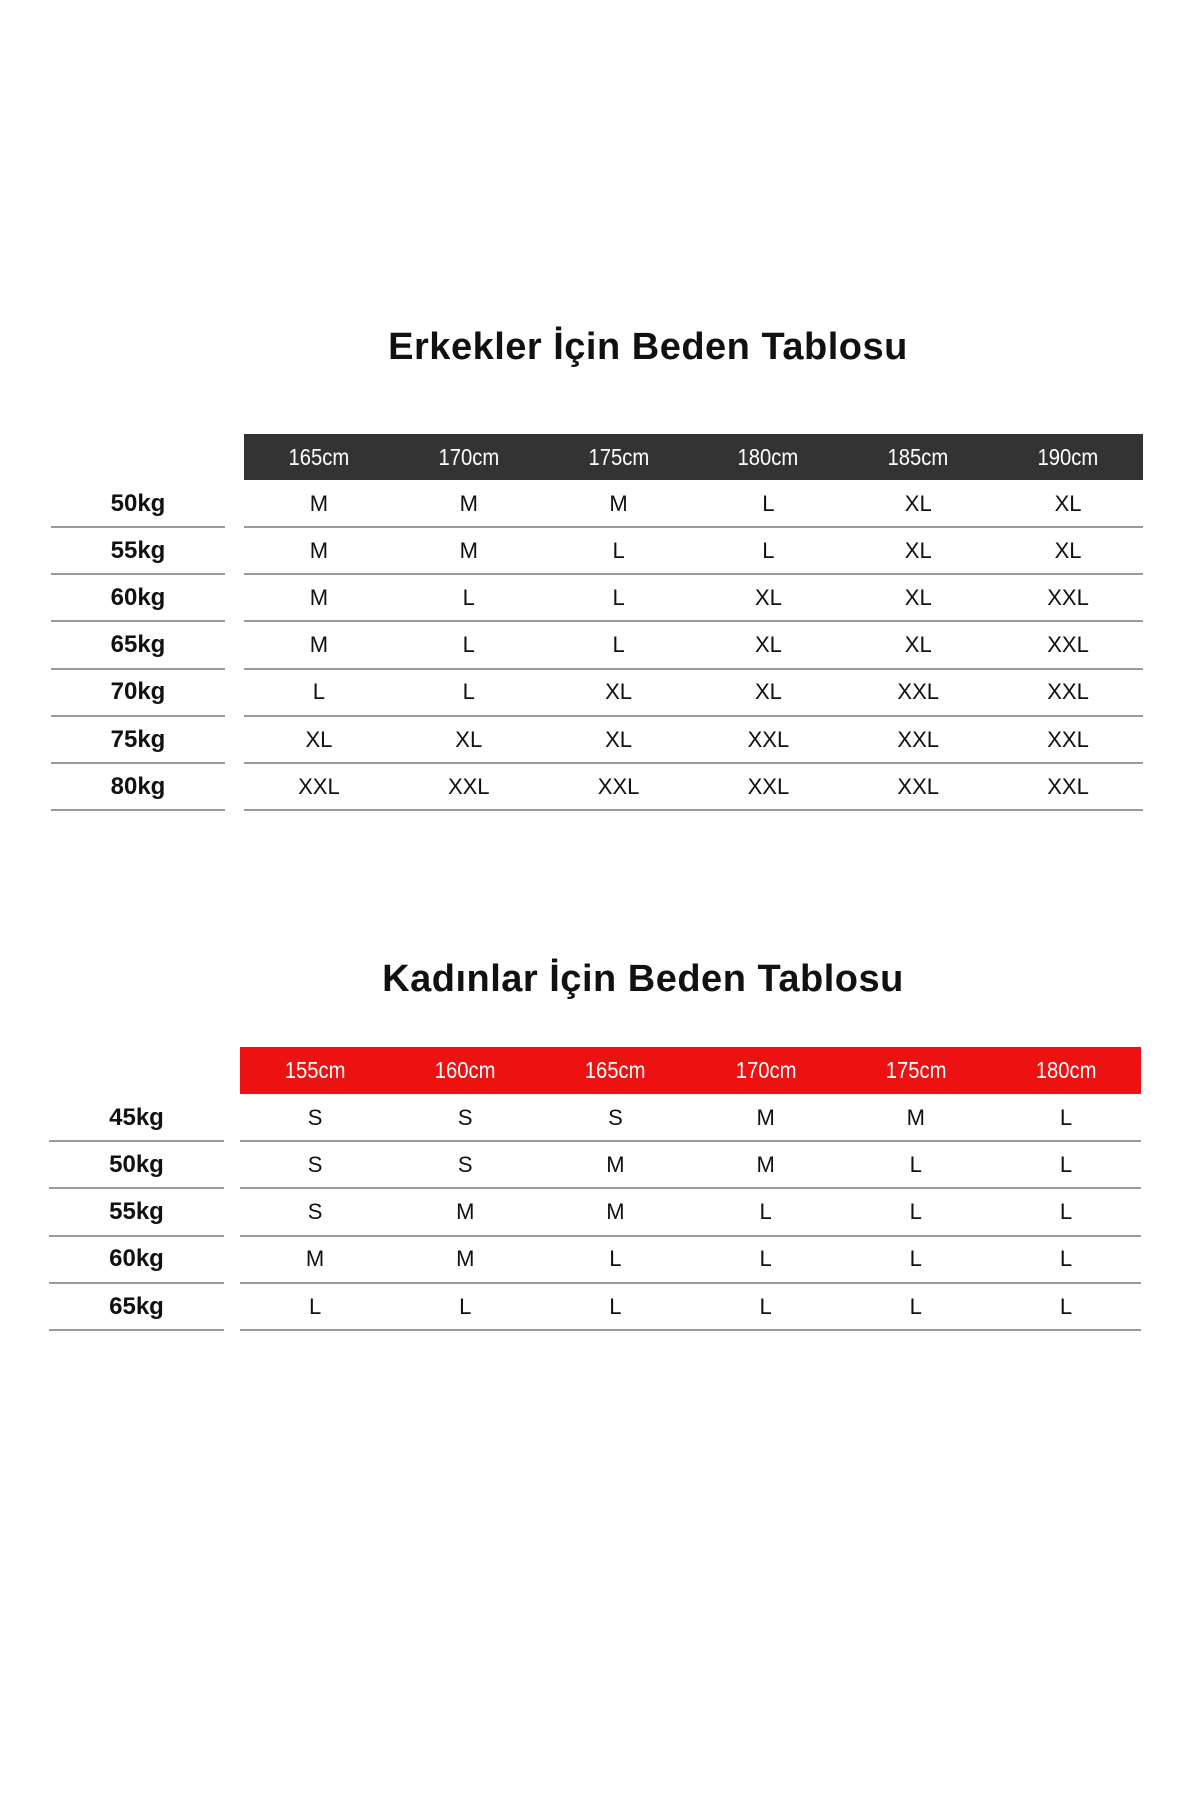  Describe the element at coordinates (693, 457) in the screenshot. I see `header-row: 165cm 170cm 175cm 180cm 185cm 190cm` at that location.